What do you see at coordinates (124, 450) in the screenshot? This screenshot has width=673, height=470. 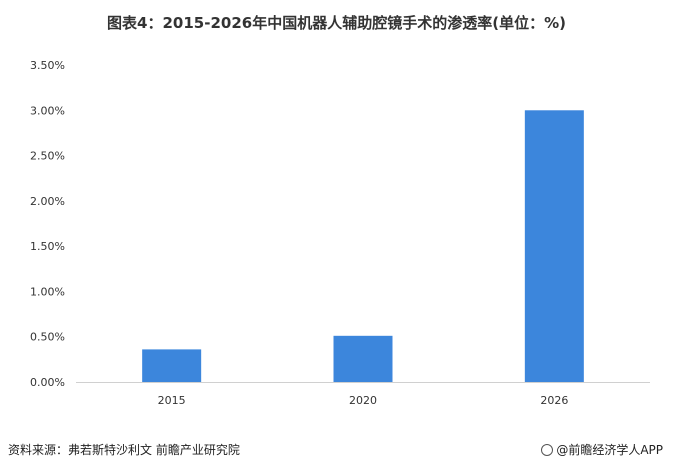 I see `source-note: 资料来源：弗若斯特沙利文 前瞻产业研究院` at bounding box center [124, 450].